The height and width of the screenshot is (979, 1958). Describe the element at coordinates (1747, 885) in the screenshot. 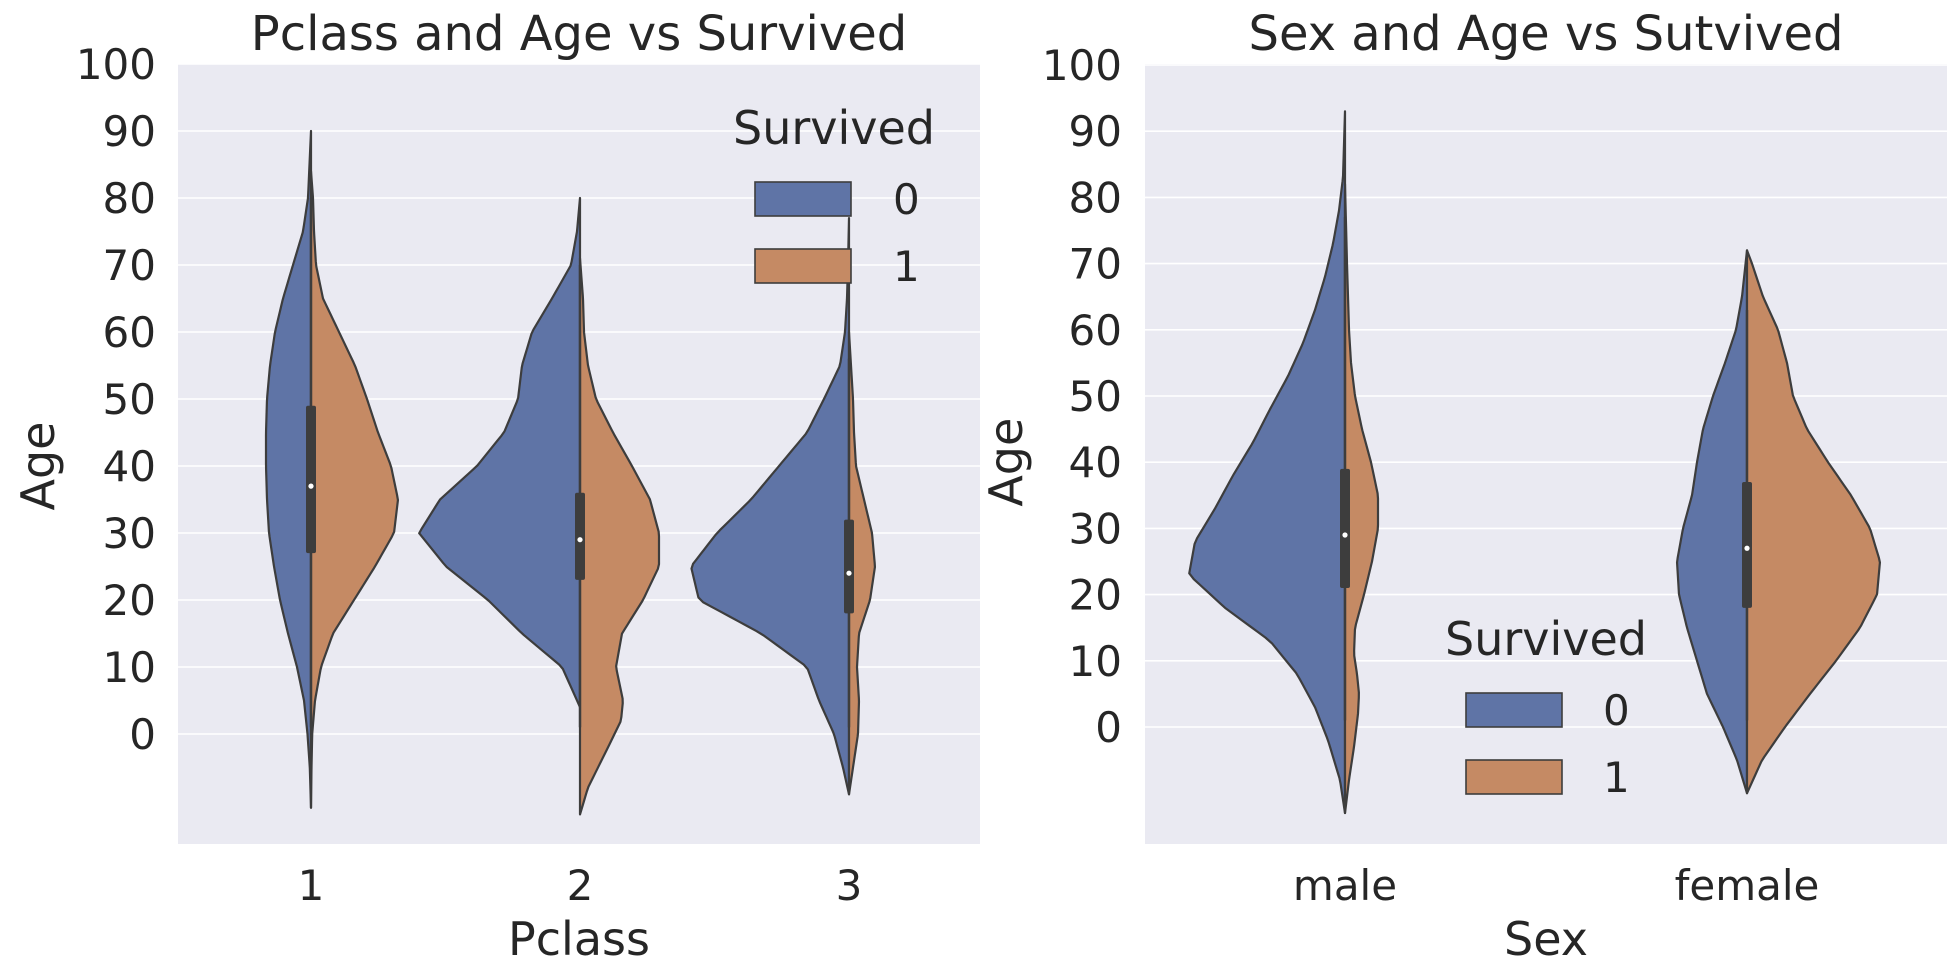

I see `x-tick-label: female` at that location.